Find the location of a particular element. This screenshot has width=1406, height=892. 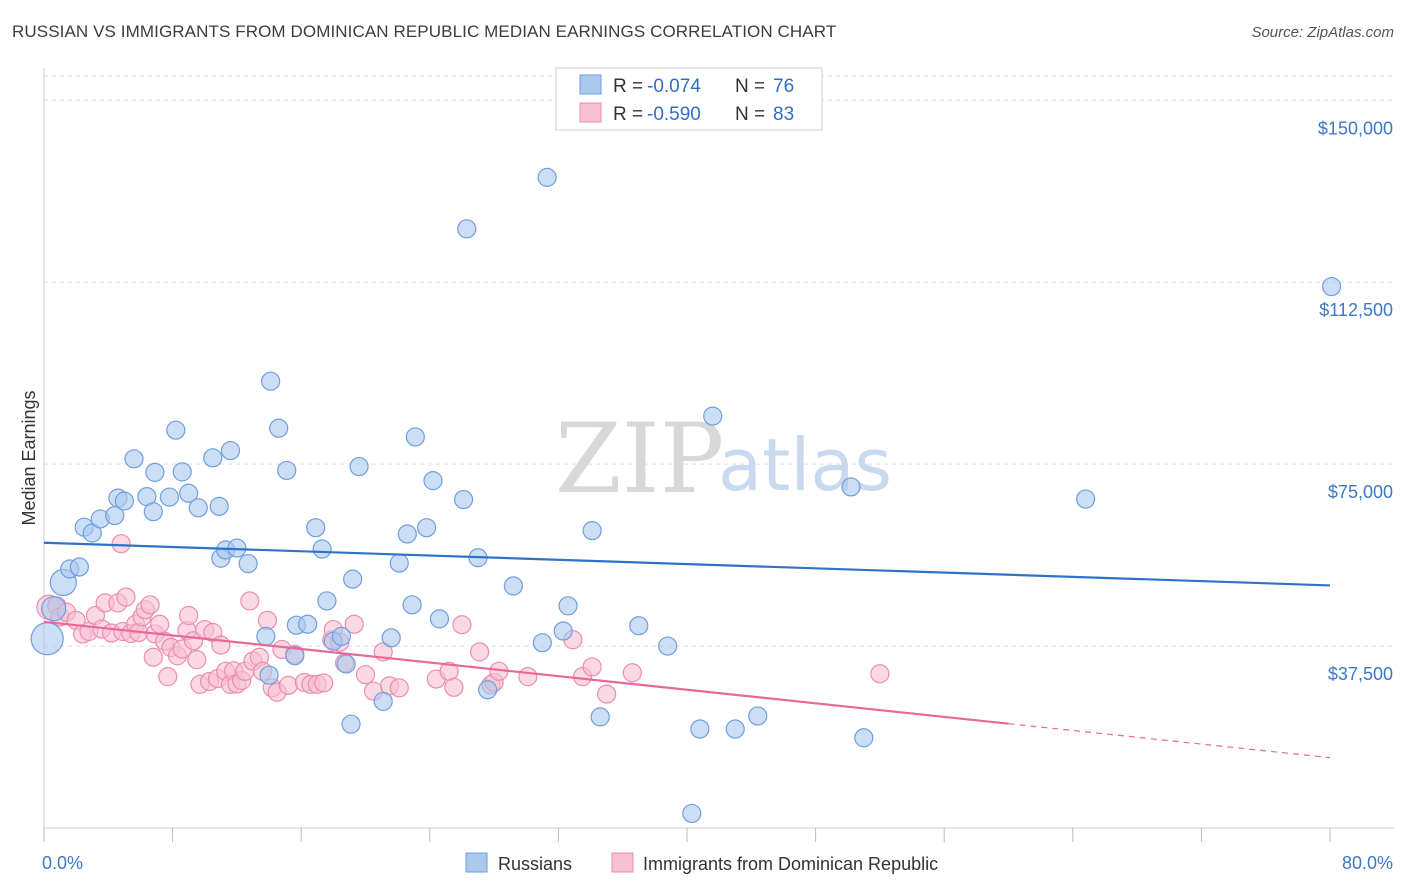

y-tick-label-3: $150,000 is located at coordinates (1355, 128).